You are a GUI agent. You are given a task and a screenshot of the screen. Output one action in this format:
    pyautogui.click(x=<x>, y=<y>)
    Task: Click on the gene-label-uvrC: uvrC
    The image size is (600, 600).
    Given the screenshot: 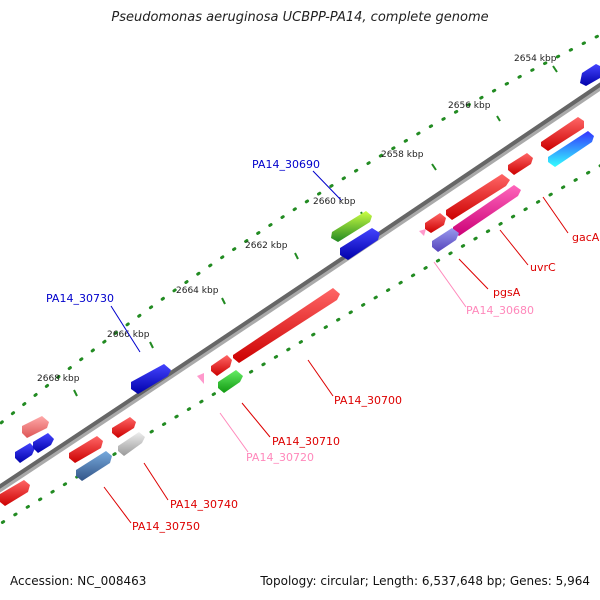 What is the action you would take?
    pyautogui.click(x=543, y=267)
    